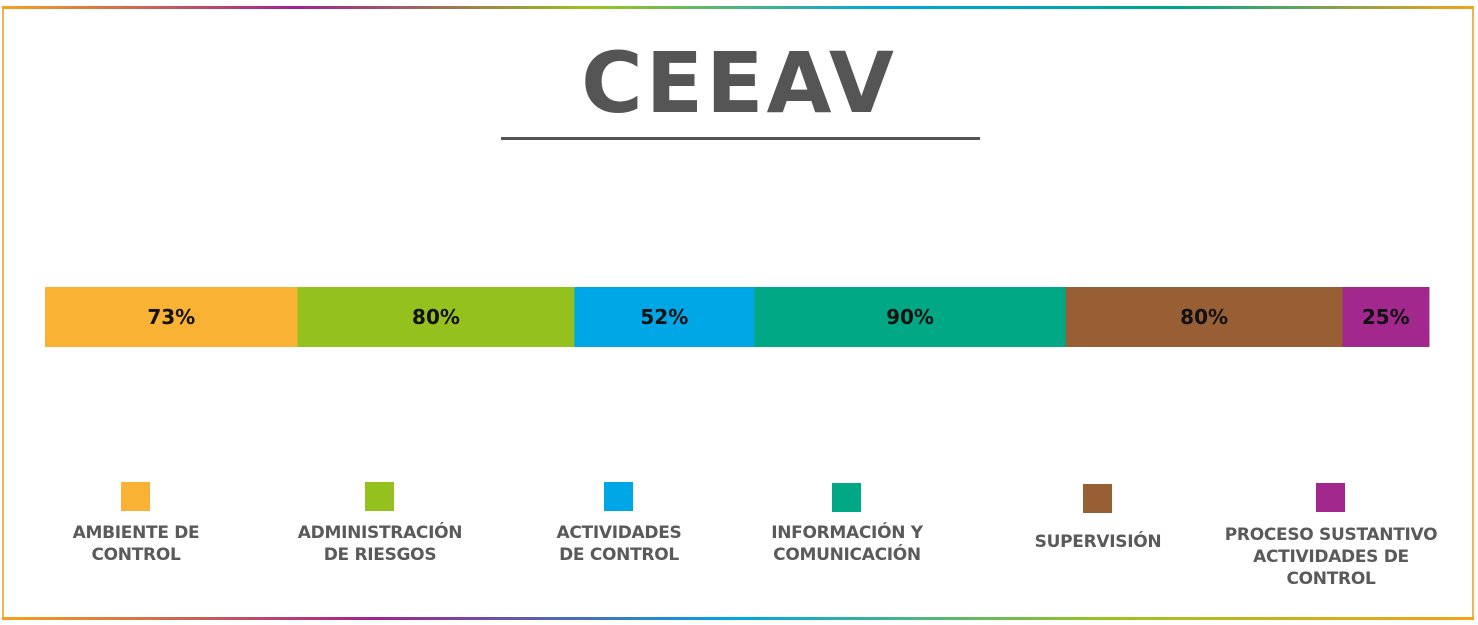 The image size is (1478, 625). What do you see at coordinates (738, 7) in the screenshot?
I see `frame-top-border` at bounding box center [738, 7].